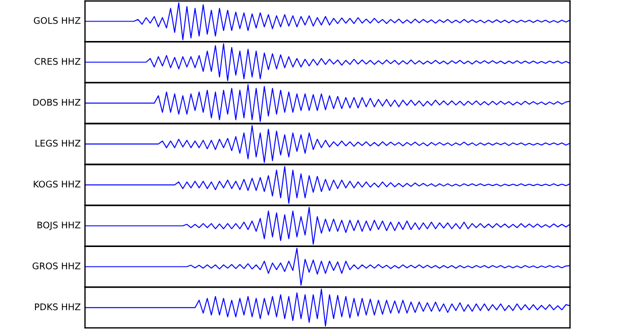  Describe the element at coordinates (56, 266) in the screenshot. I see `y-axis-title: GROS HHZ` at that location.